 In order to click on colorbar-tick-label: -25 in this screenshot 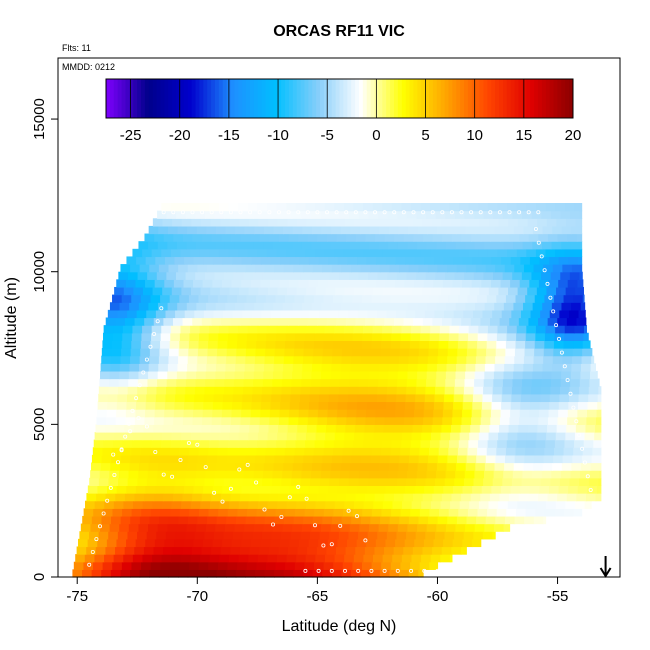, I will do `click(131, 135)`.